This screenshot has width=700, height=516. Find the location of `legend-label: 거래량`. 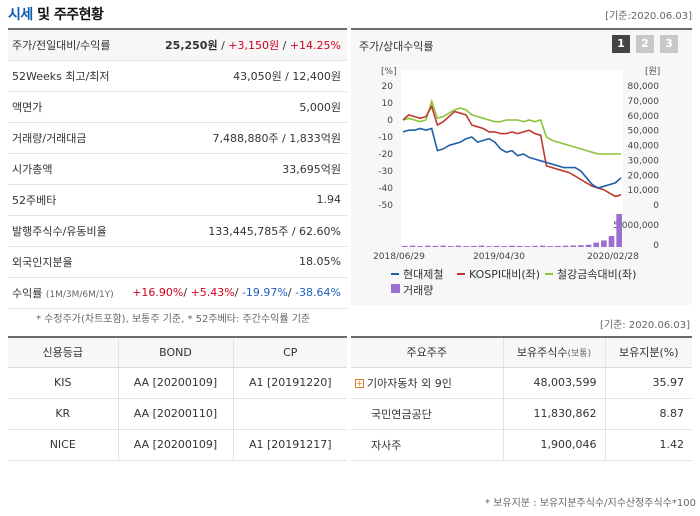

legend-label: 거래량 is located at coordinates (418, 290).